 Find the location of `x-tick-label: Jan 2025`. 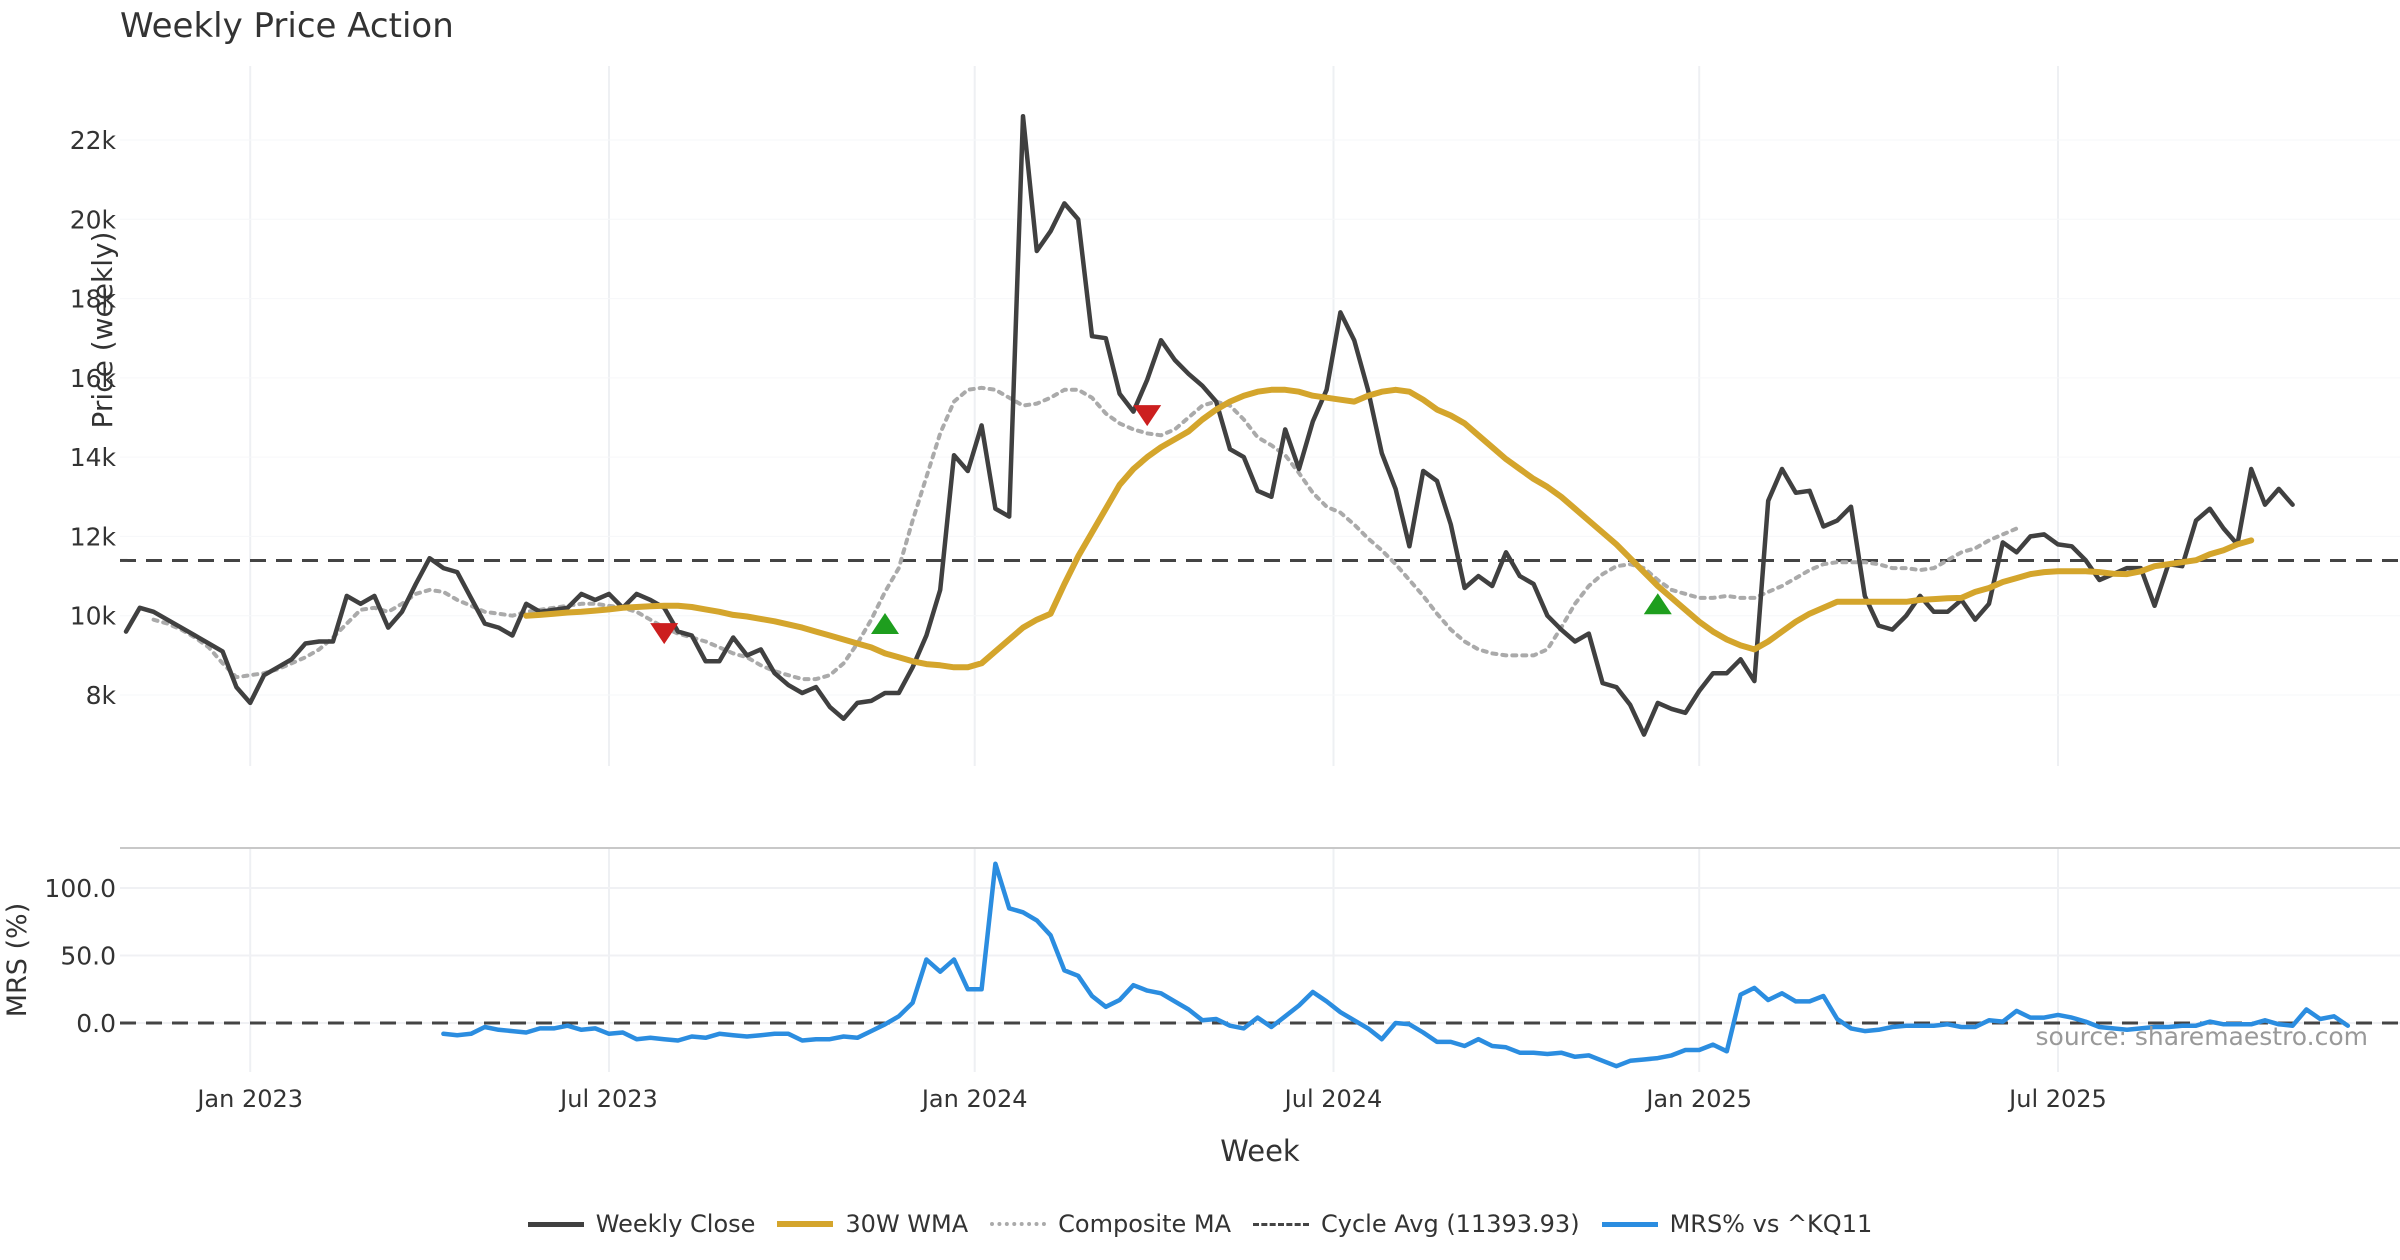

x-tick-label: Jan 2025 is located at coordinates (1698, 1099).